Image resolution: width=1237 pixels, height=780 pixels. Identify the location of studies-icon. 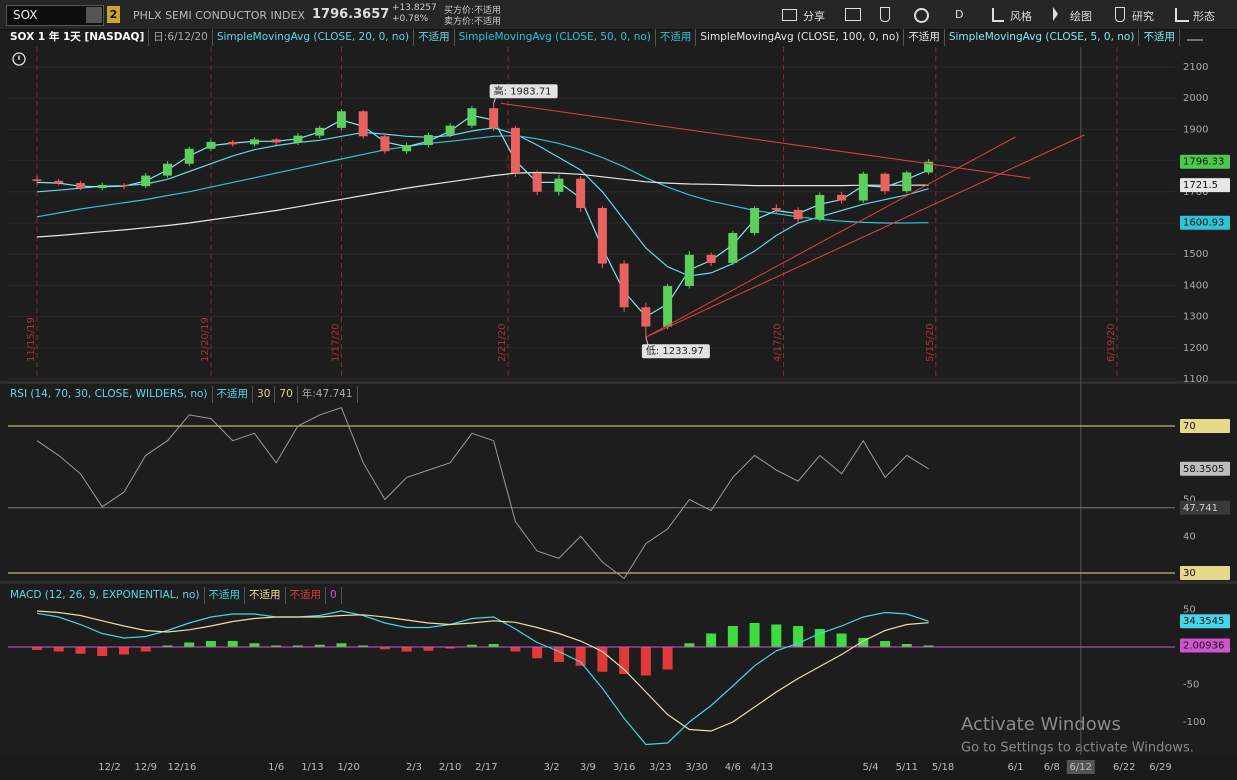
(1120, 14).